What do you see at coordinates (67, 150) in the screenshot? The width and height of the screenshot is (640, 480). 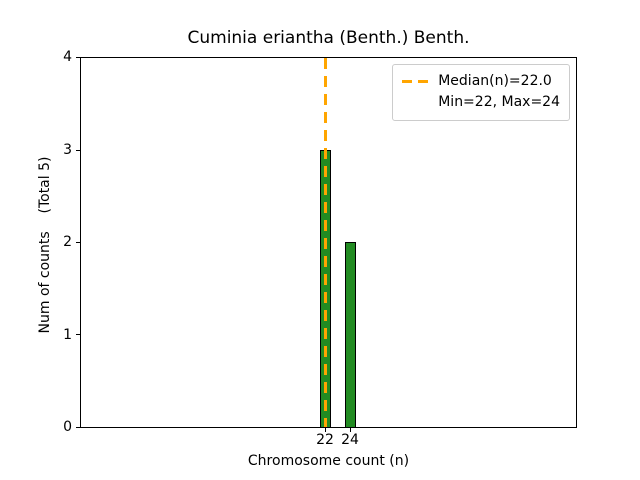 I see `ytick-label-3: 3` at bounding box center [67, 150].